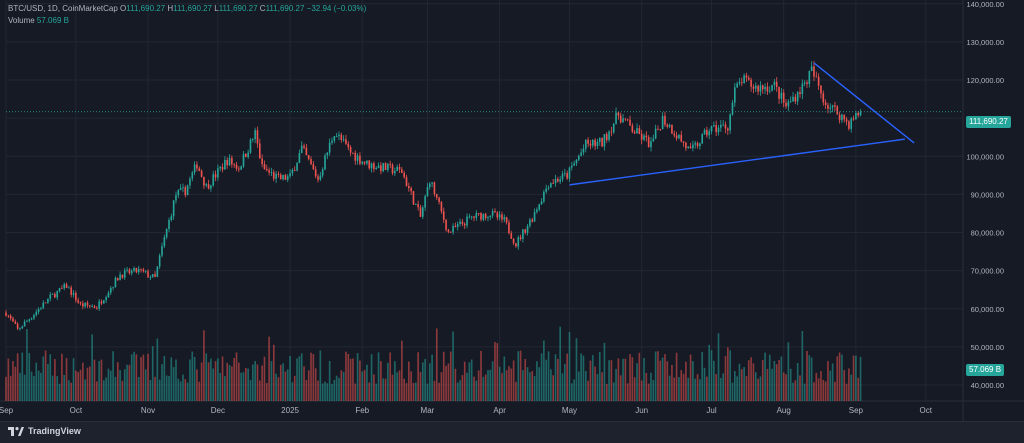  I want to click on tradingview-icon, so click(16, 432).